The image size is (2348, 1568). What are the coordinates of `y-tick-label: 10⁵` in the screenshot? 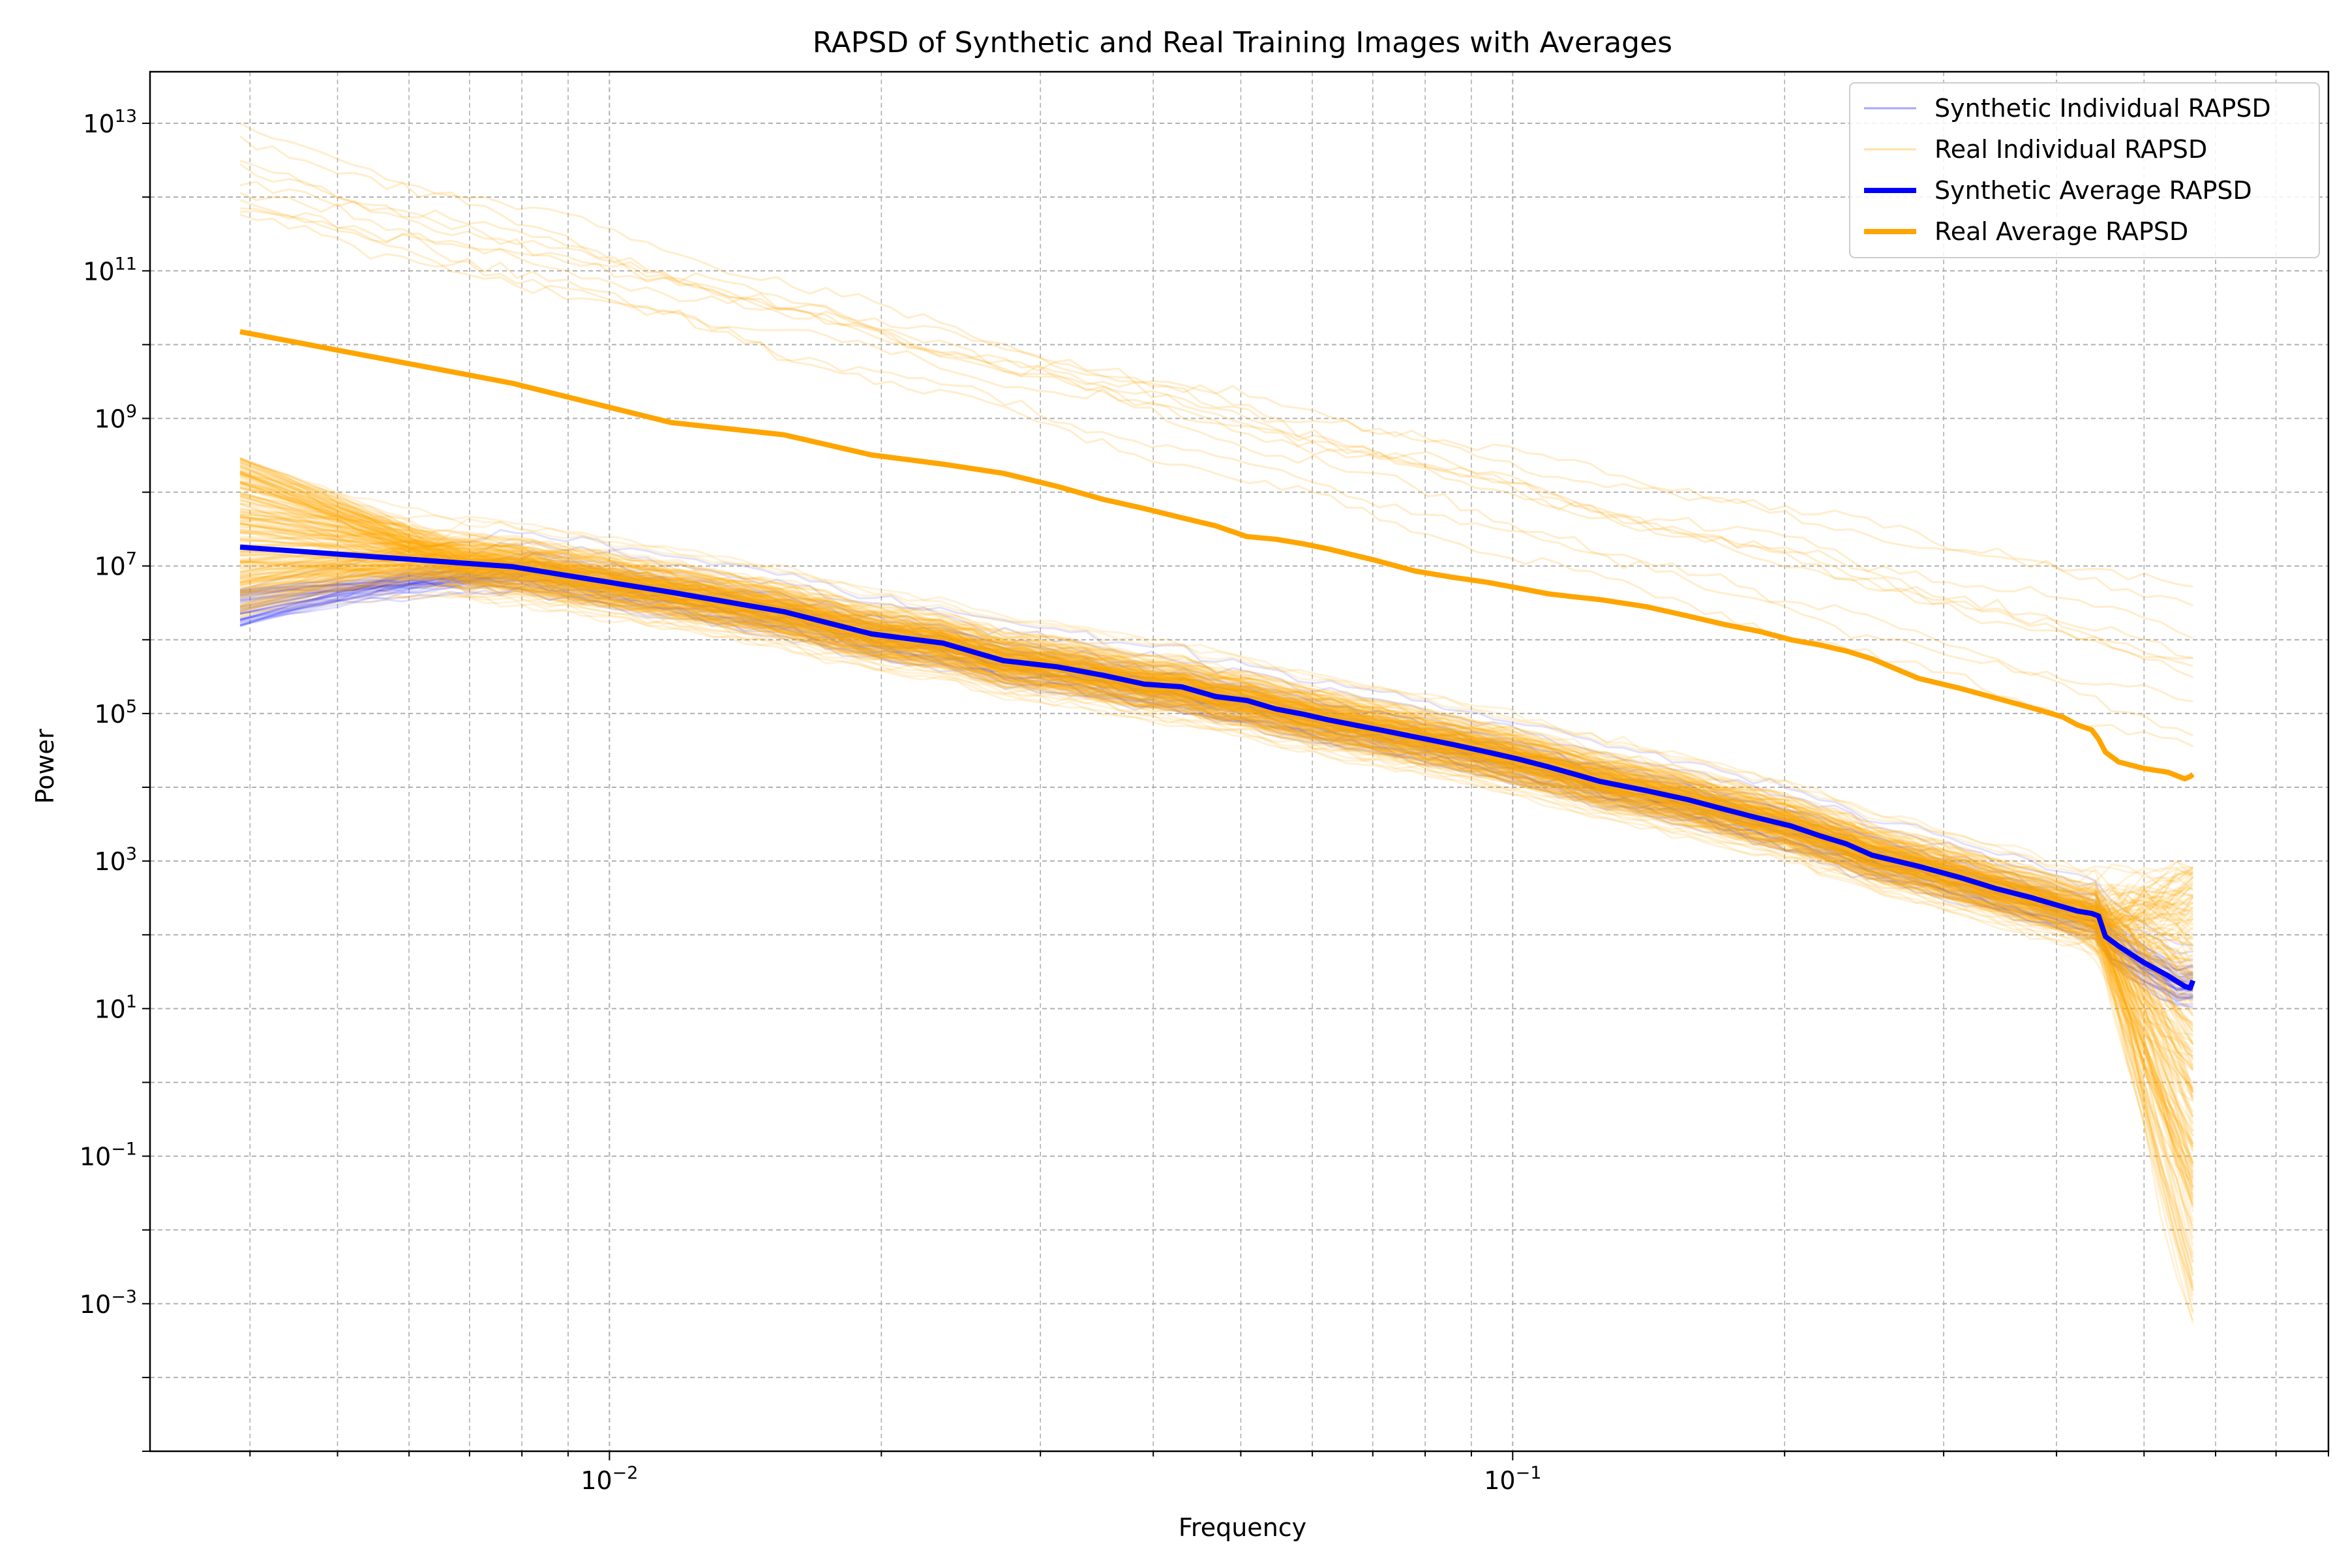 It's located at (115, 713).